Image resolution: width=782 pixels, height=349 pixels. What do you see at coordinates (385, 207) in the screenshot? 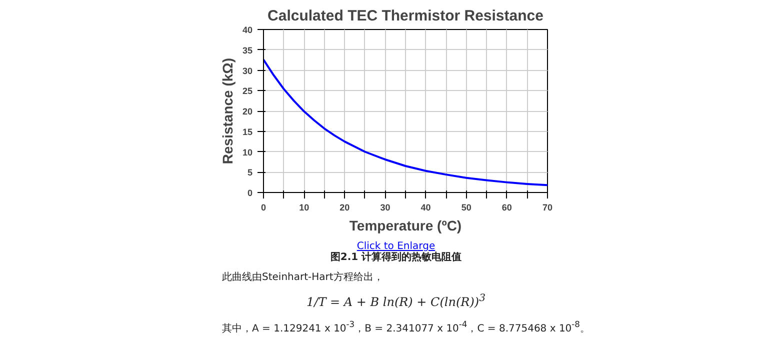
I see `x-tick-label: 30` at bounding box center [385, 207].